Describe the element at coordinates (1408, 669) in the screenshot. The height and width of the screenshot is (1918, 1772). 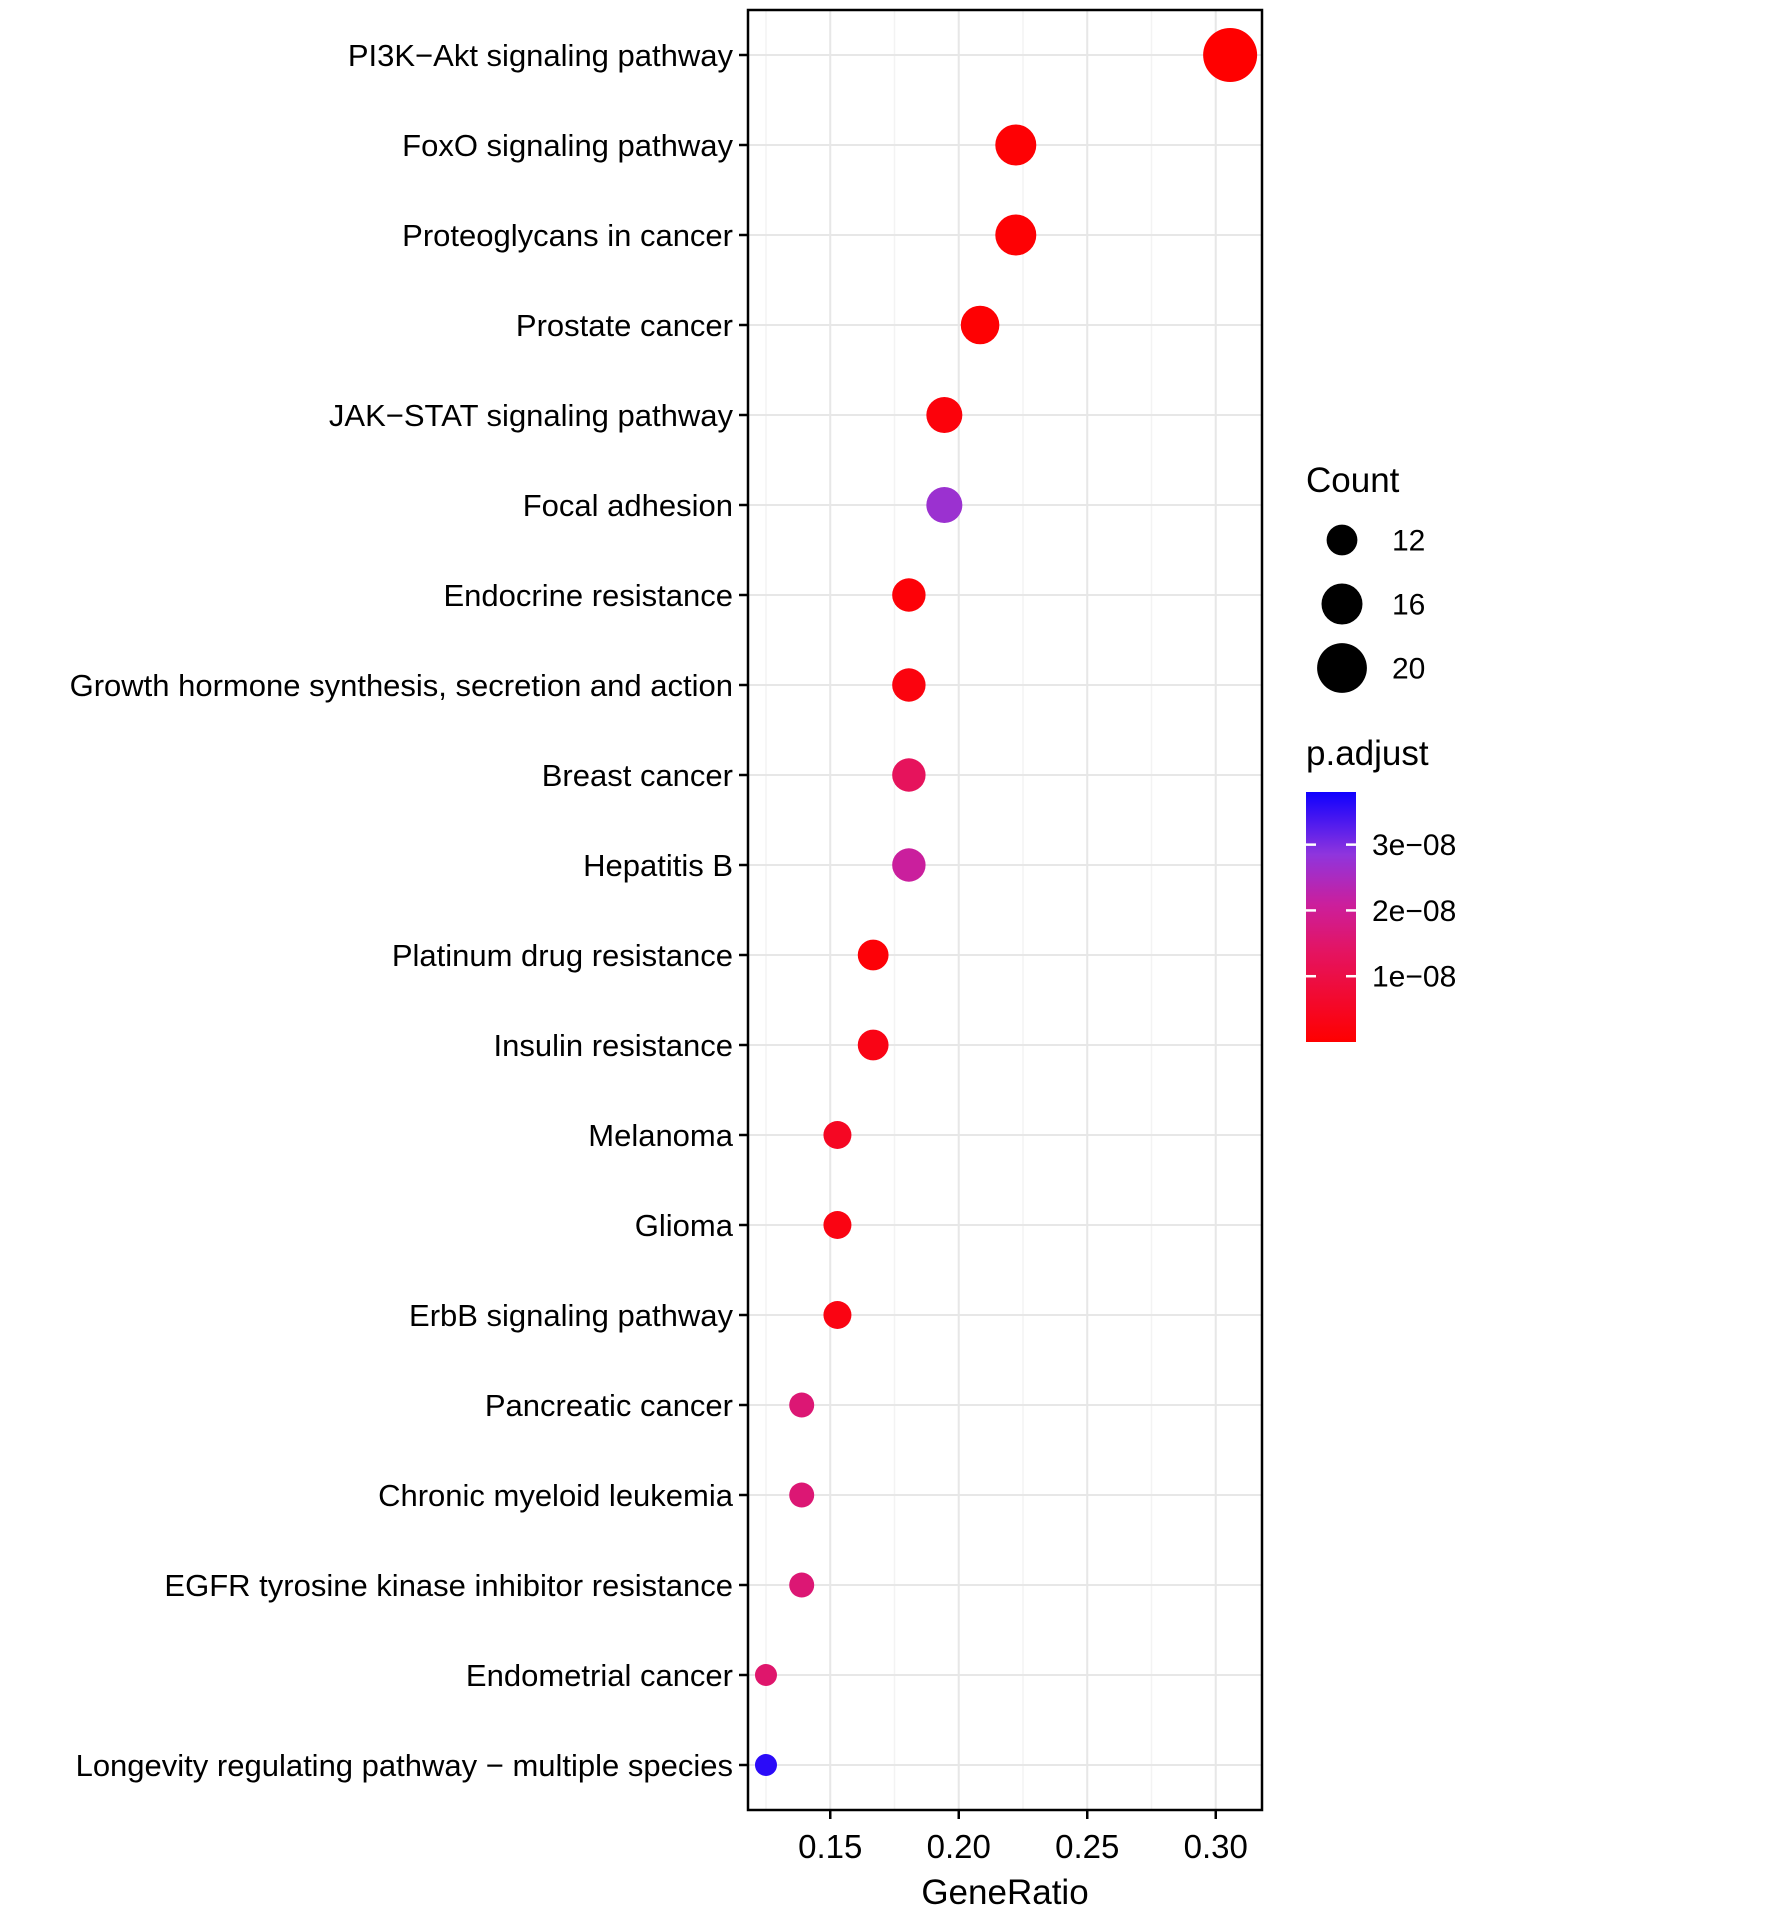
I see `legend-count-label: 20` at that location.